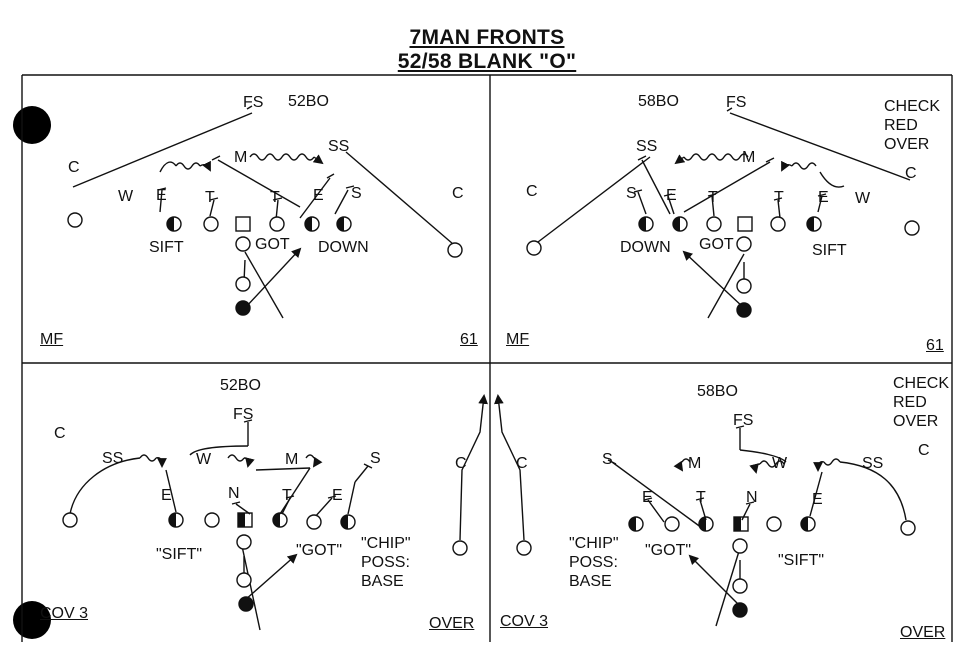  Describe the element at coordinates (210, 197) in the screenshot. I see `label-t-left: T` at that location.